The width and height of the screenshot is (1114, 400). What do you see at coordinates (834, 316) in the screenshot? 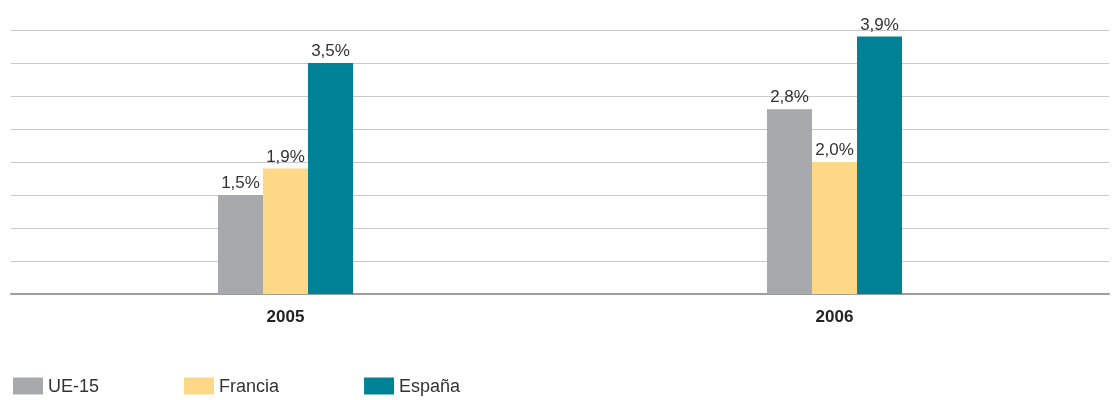
I see `x-tick-label: 2006` at bounding box center [834, 316].